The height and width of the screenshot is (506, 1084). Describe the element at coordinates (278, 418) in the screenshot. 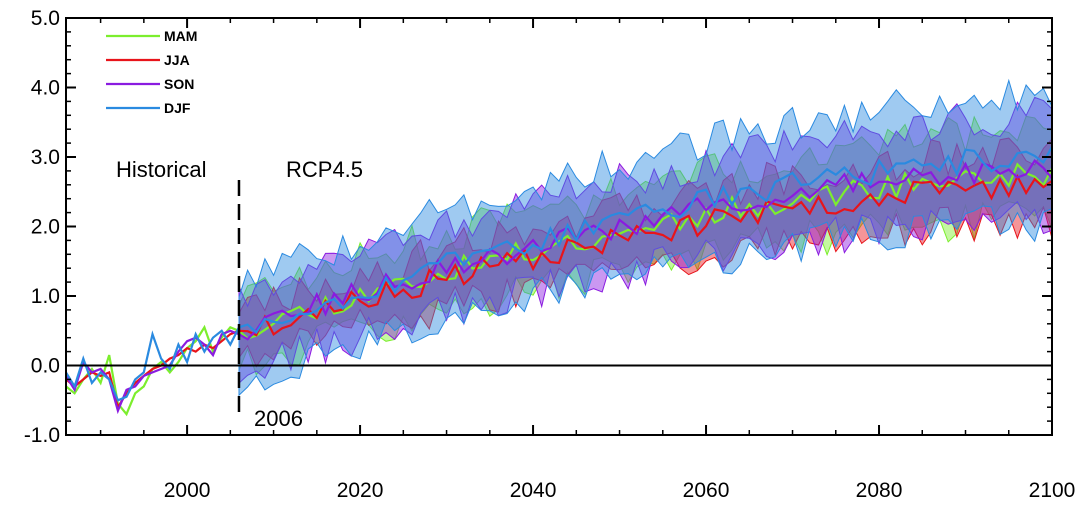

I see `split-year-annotation: 2006` at that location.